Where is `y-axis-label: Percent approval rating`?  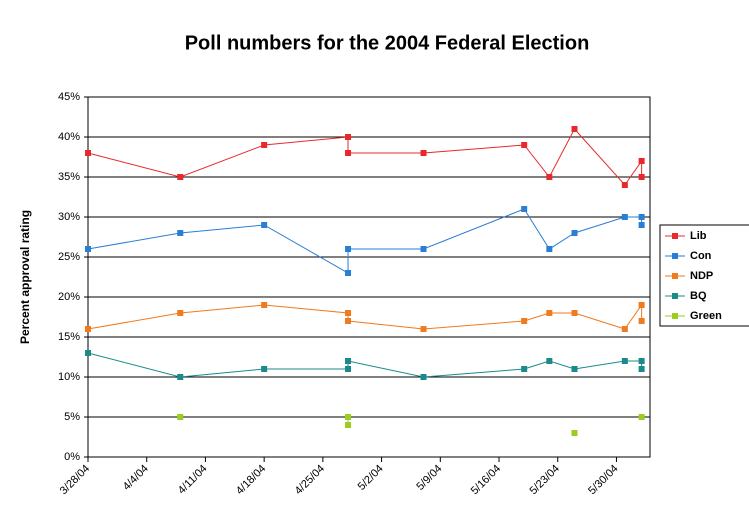
y-axis-label: Percent approval rating is located at coordinates (25, 277).